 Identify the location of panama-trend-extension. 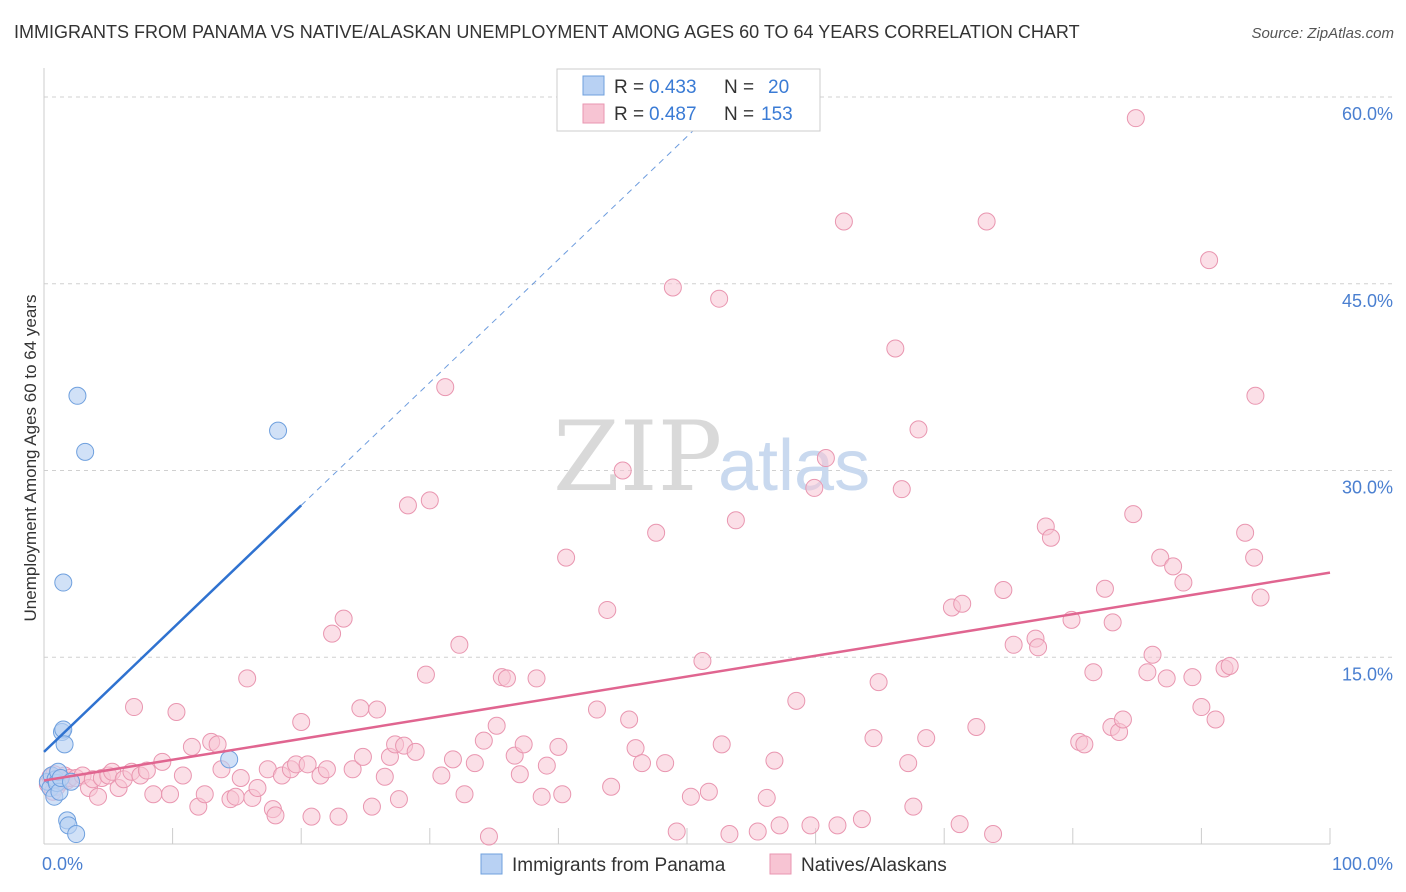
(503, 311).